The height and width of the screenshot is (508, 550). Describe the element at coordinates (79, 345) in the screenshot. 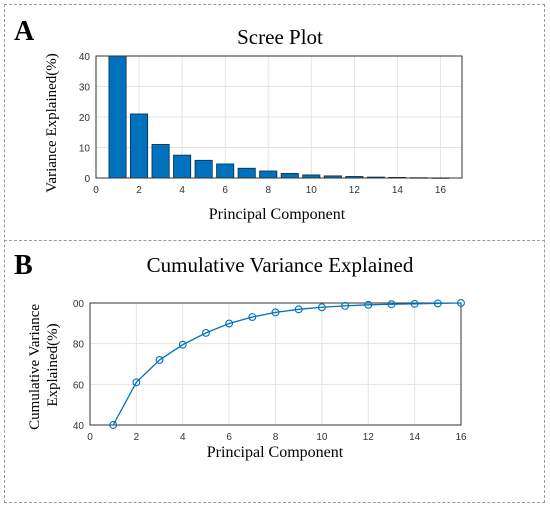

I see `y-tick-label: 80` at that location.